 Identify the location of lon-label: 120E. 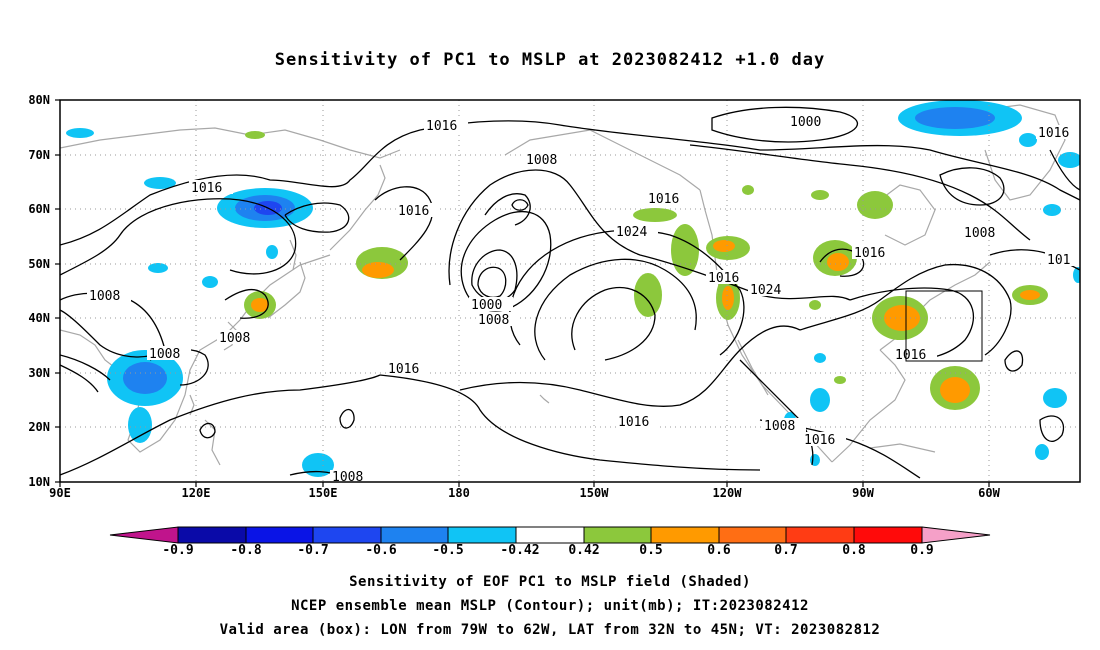
(196, 493).